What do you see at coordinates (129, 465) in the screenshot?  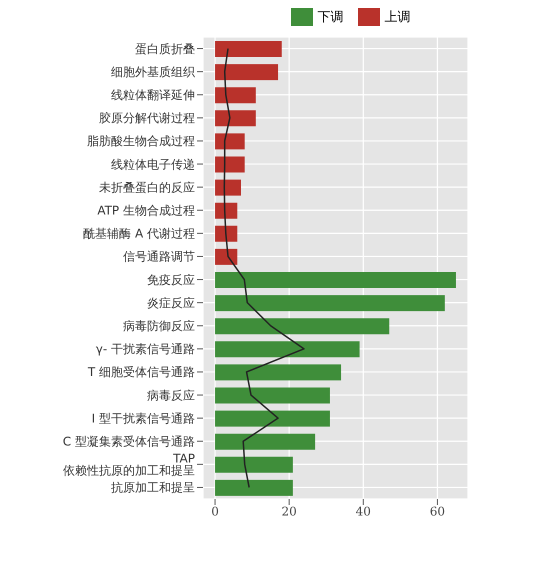 I see `y-tick-label: TAP 依赖性抗原的加工和提呈` at bounding box center [129, 465].